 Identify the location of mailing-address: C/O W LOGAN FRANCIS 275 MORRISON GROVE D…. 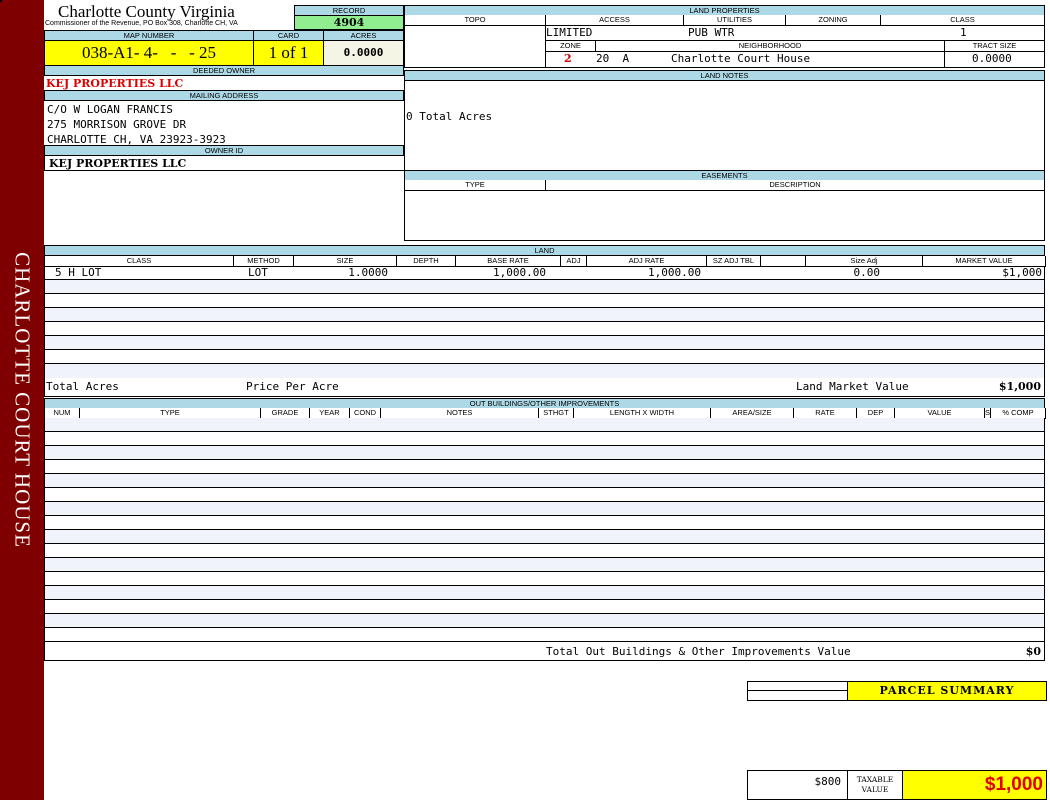
(136, 124).